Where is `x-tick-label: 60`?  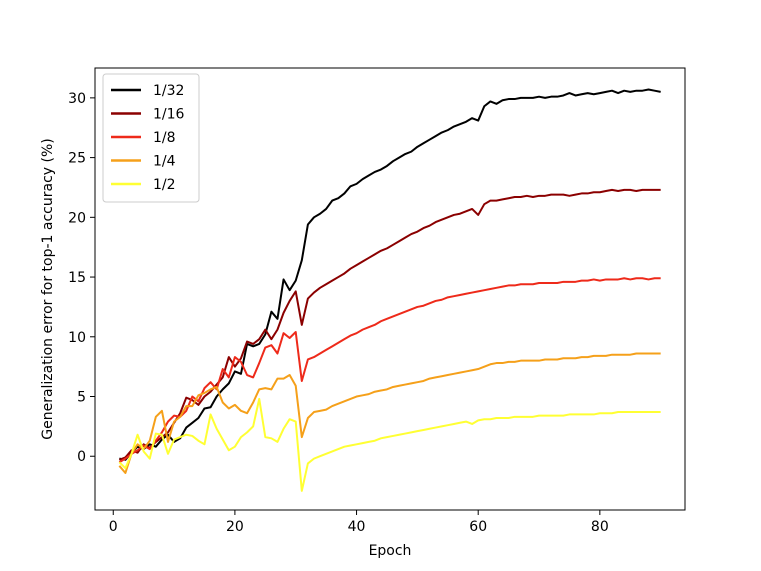
x-tick-label: 60 is located at coordinates (478, 527).